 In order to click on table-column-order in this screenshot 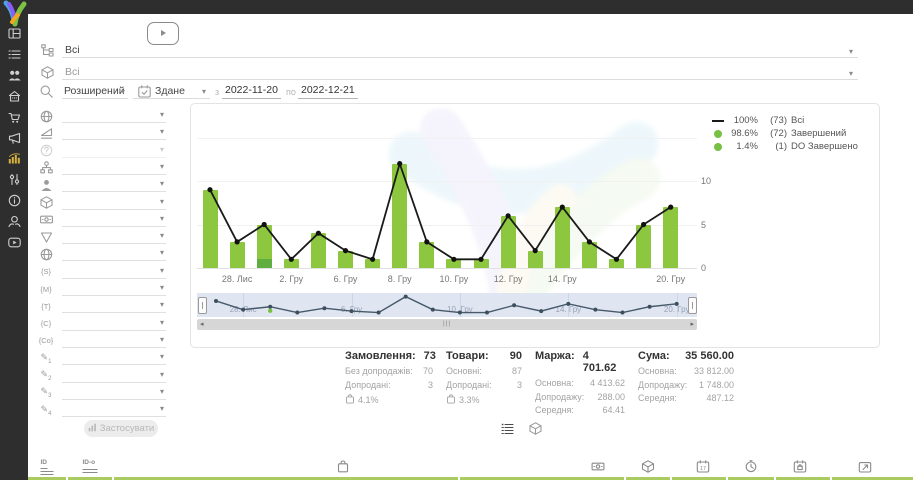, I will do `click(286, 469)`.